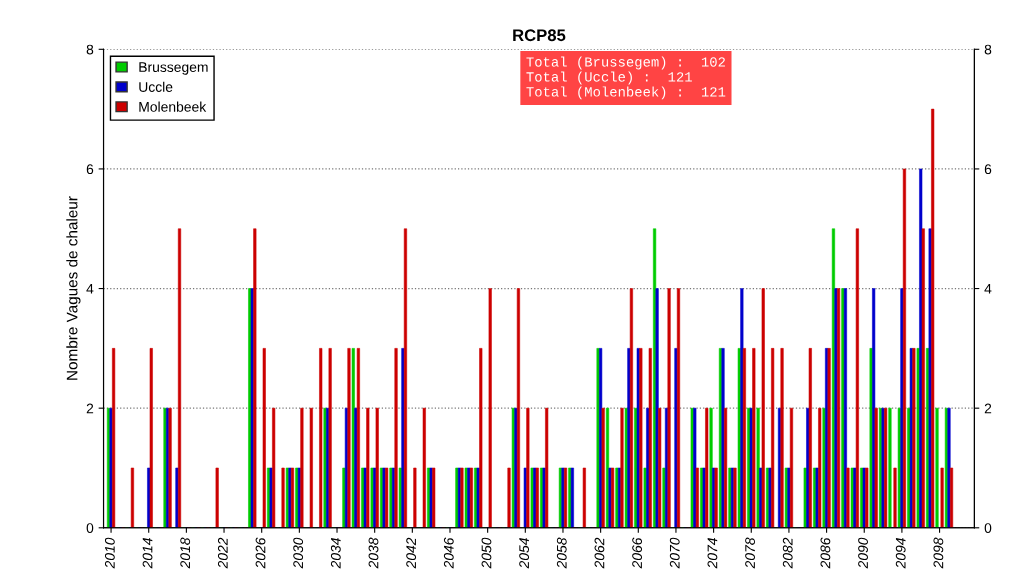 This screenshot has width=1015, height=580. Describe the element at coordinates (90, 169) in the screenshot. I see `y-tick-label: 6` at that location.